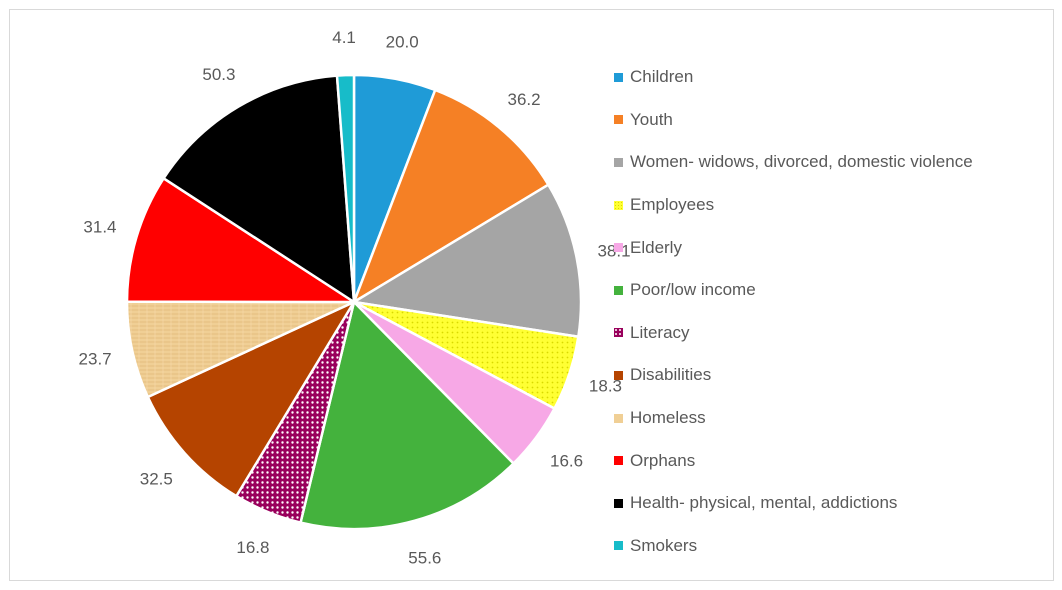  Describe the element at coordinates (407, 415) in the screenshot. I see `pie-slice-poor-low-income` at that location.